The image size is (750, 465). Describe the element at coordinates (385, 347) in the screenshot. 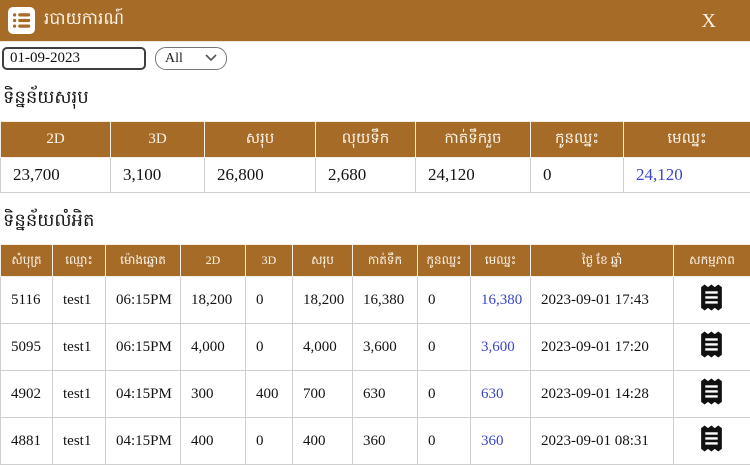

I see `amount-after-cut: 3,600` at that location.